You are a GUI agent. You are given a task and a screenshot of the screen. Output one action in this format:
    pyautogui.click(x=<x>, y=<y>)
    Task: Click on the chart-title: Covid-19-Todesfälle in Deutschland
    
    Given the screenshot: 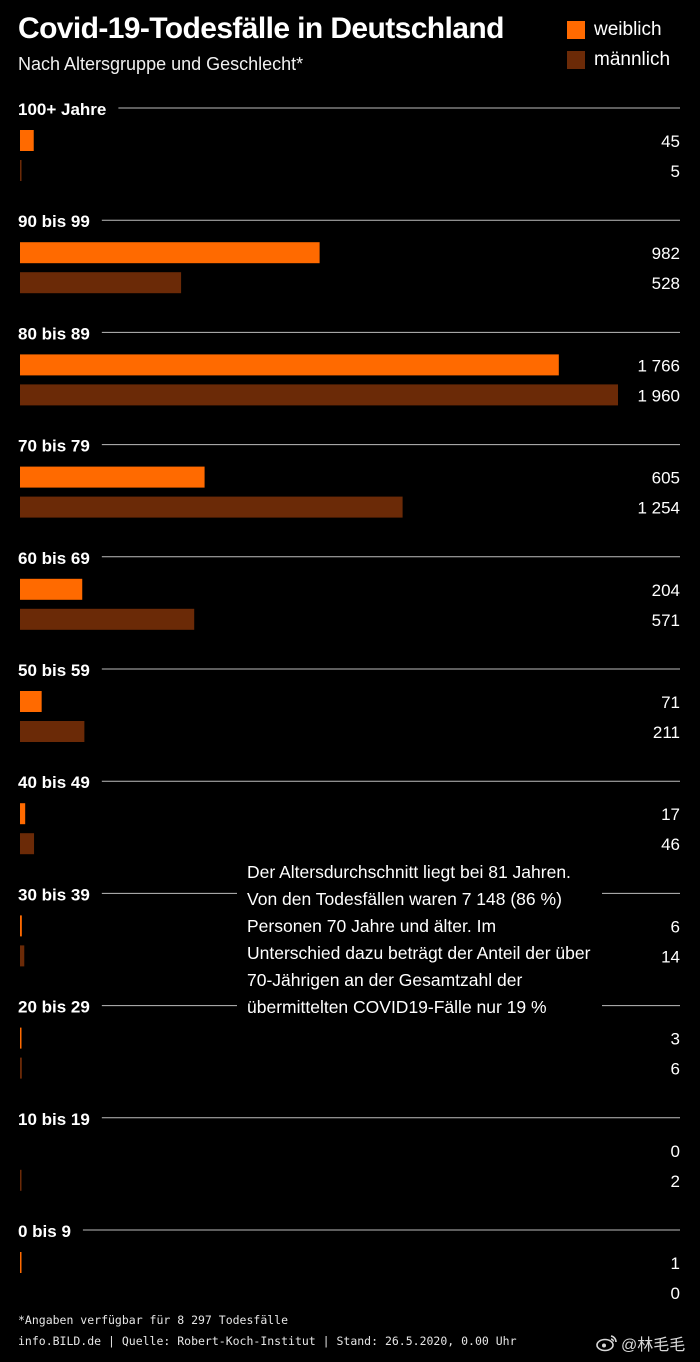 What is the action you would take?
    pyautogui.click(x=261, y=28)
    